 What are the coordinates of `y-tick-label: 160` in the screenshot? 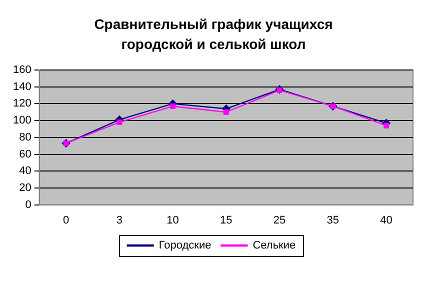 It's located at (22, 70).